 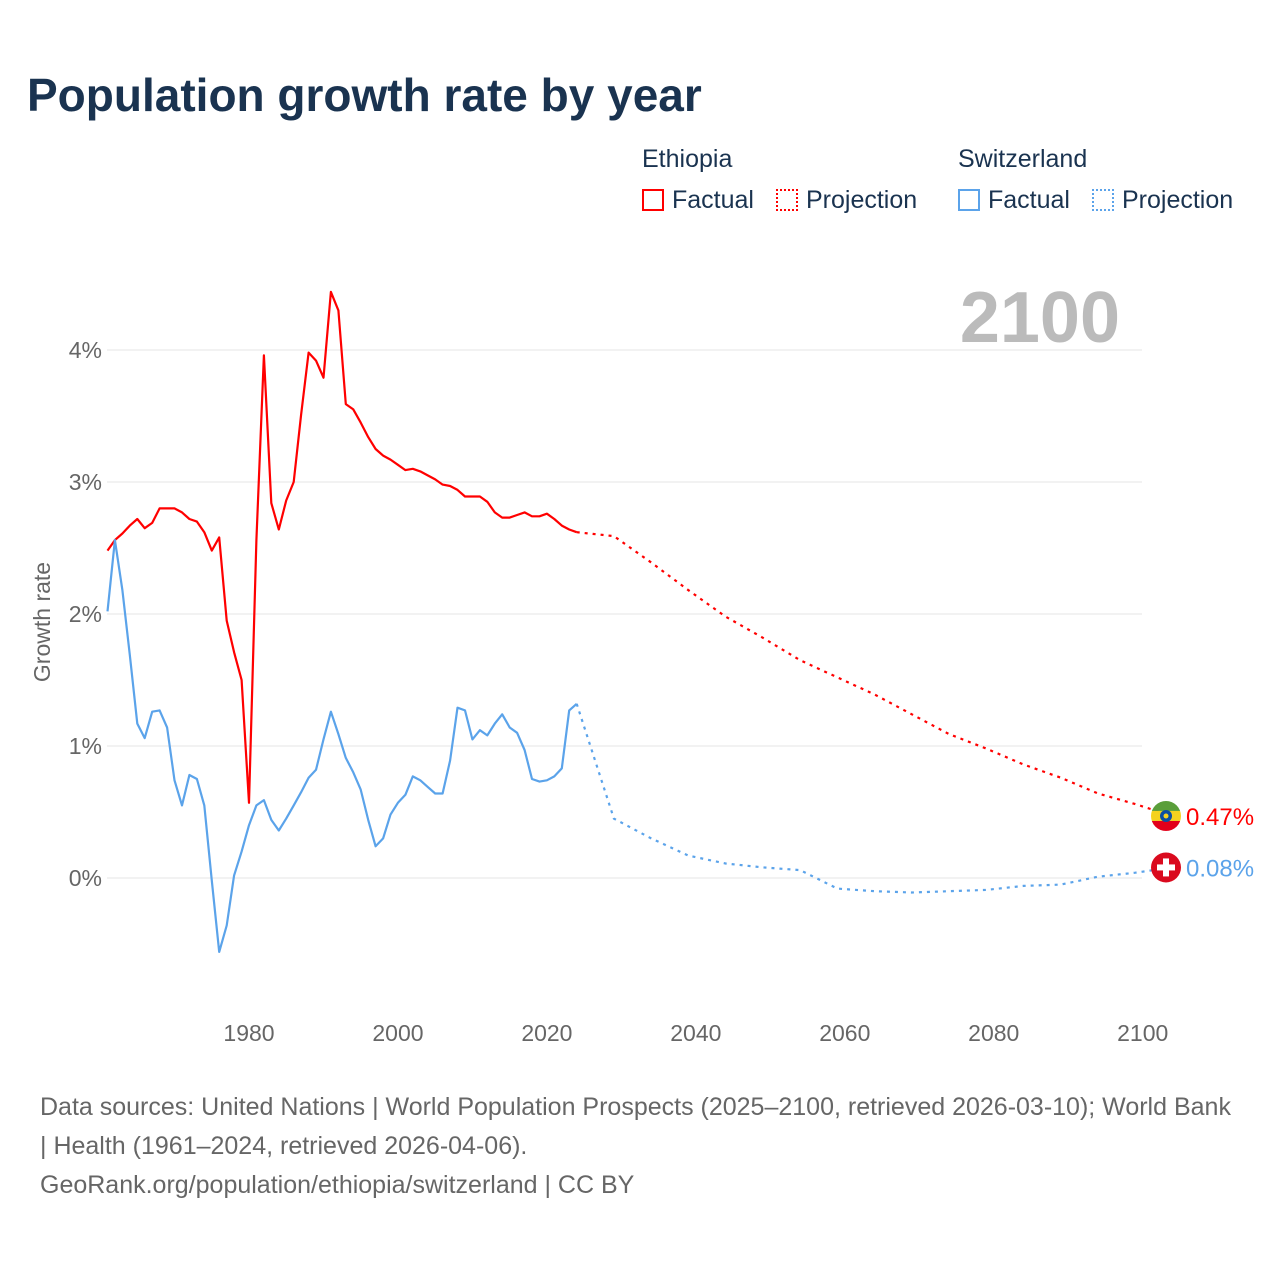 What do you see at coordinates (874, 798) in the screenshot?
I see `series-switzerland-projection` at bounding box center [874, 798].